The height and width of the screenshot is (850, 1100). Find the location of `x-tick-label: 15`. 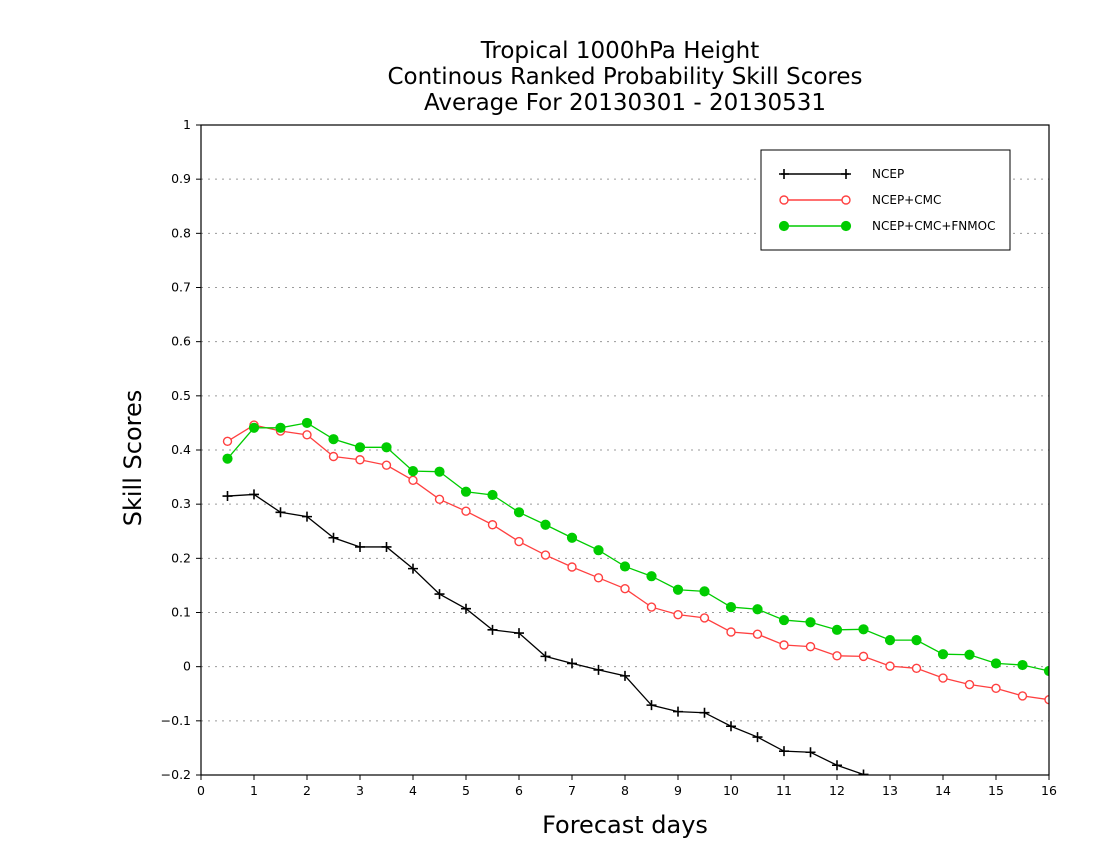

x-tick-label: 15 is located at coordinates (996, 790).